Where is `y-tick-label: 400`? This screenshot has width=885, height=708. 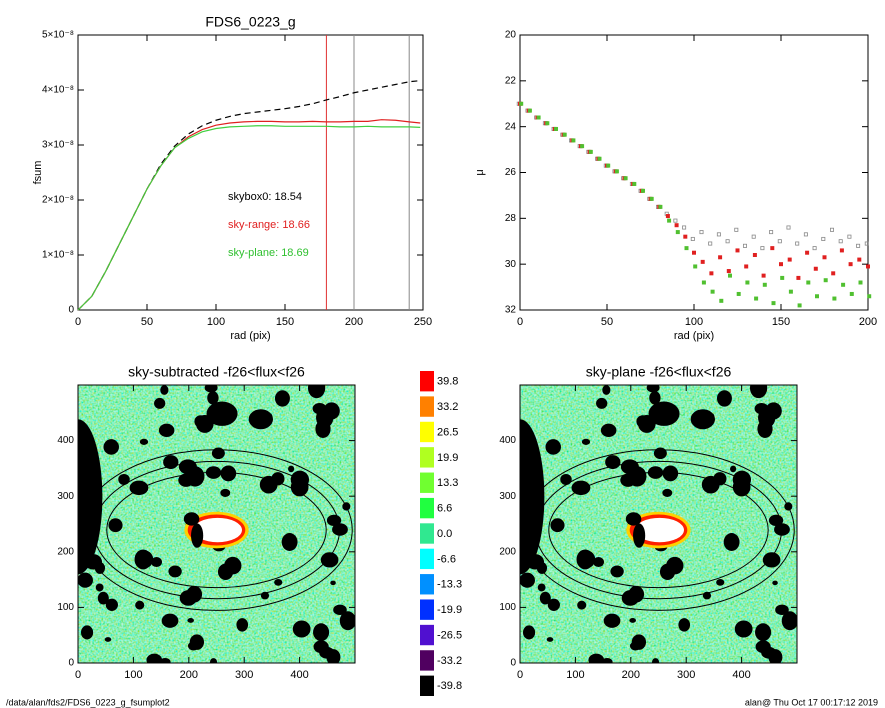
y-tick-label: 400 is located at coordinates (507, 440).